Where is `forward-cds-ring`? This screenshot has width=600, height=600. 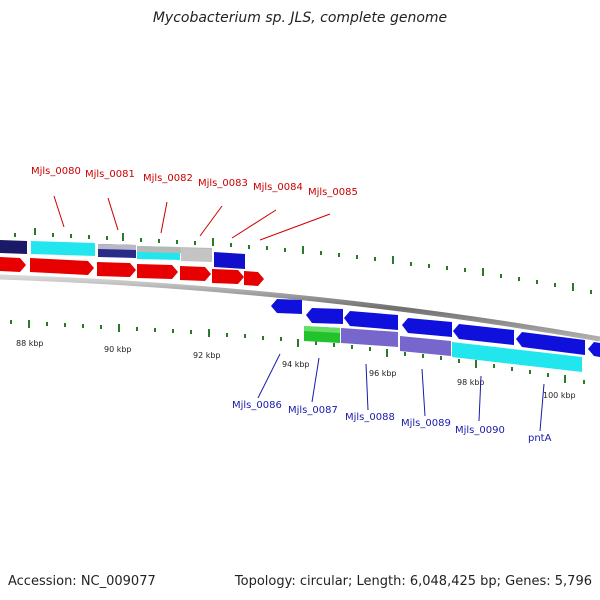 forward-cds-ring is located at coordinates (132, 271).